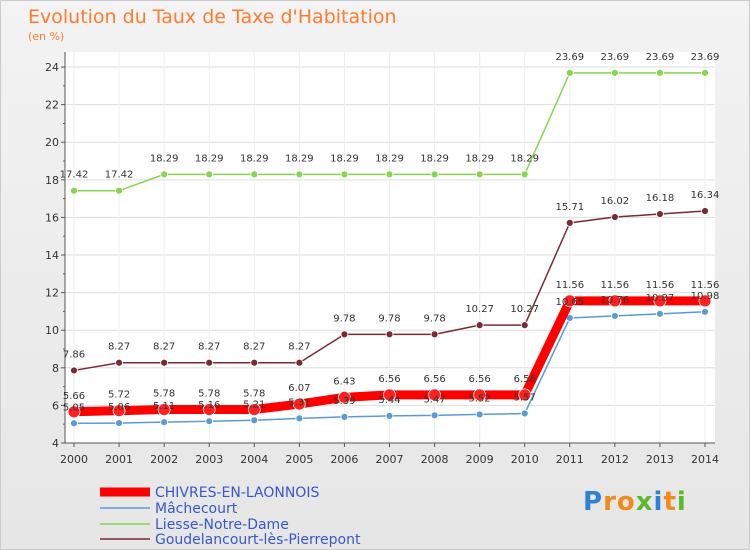 Image resolution: width=750 pixels, height=550 pixels. I want to click on data-label: 5.16, so click(209, 405).